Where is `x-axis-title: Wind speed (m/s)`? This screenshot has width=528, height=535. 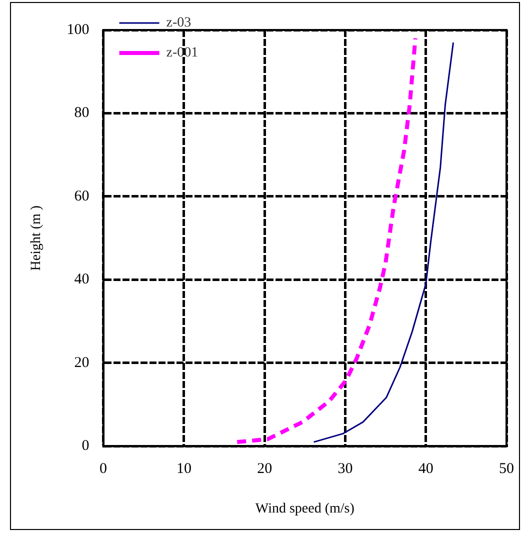
x-axis-title: Wind speed (m/s) is located at coordinates (305, 508).